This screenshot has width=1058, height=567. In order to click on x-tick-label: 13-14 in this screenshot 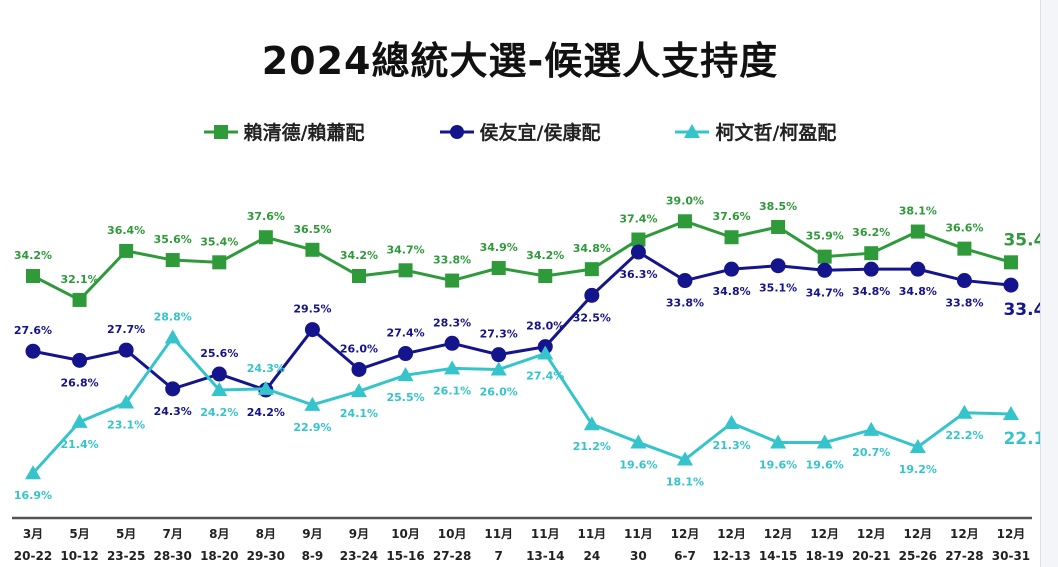, I will do `click(545, 556)`.